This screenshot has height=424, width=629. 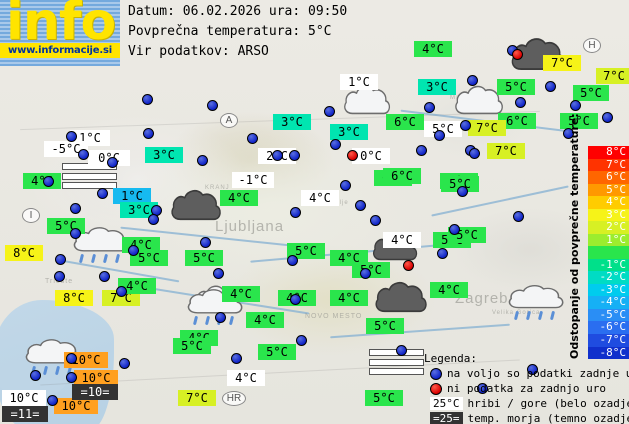 What do you see at coordinates (60, 33) in the screenshot?
I see `informacije-logo: info www.informacije.si` at bounding box center [60, 33].